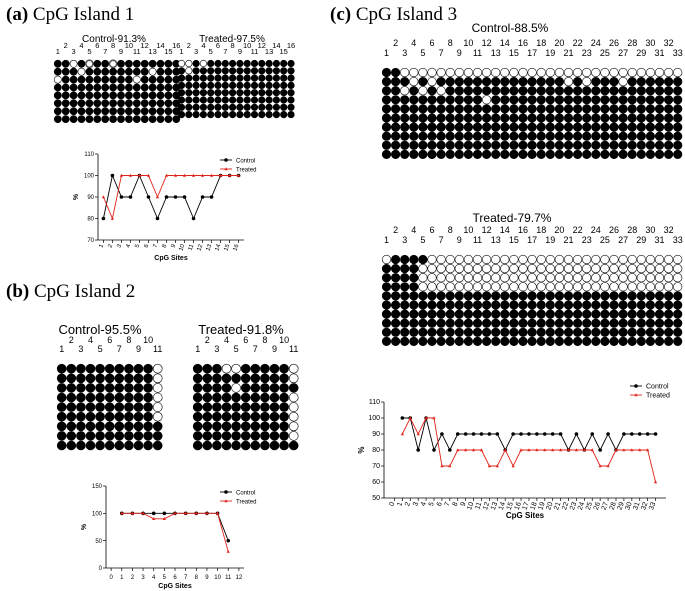  Describe the element at coordinates (623, 240) in the screenshot. I see `cpg-site-number: 27` at that location.